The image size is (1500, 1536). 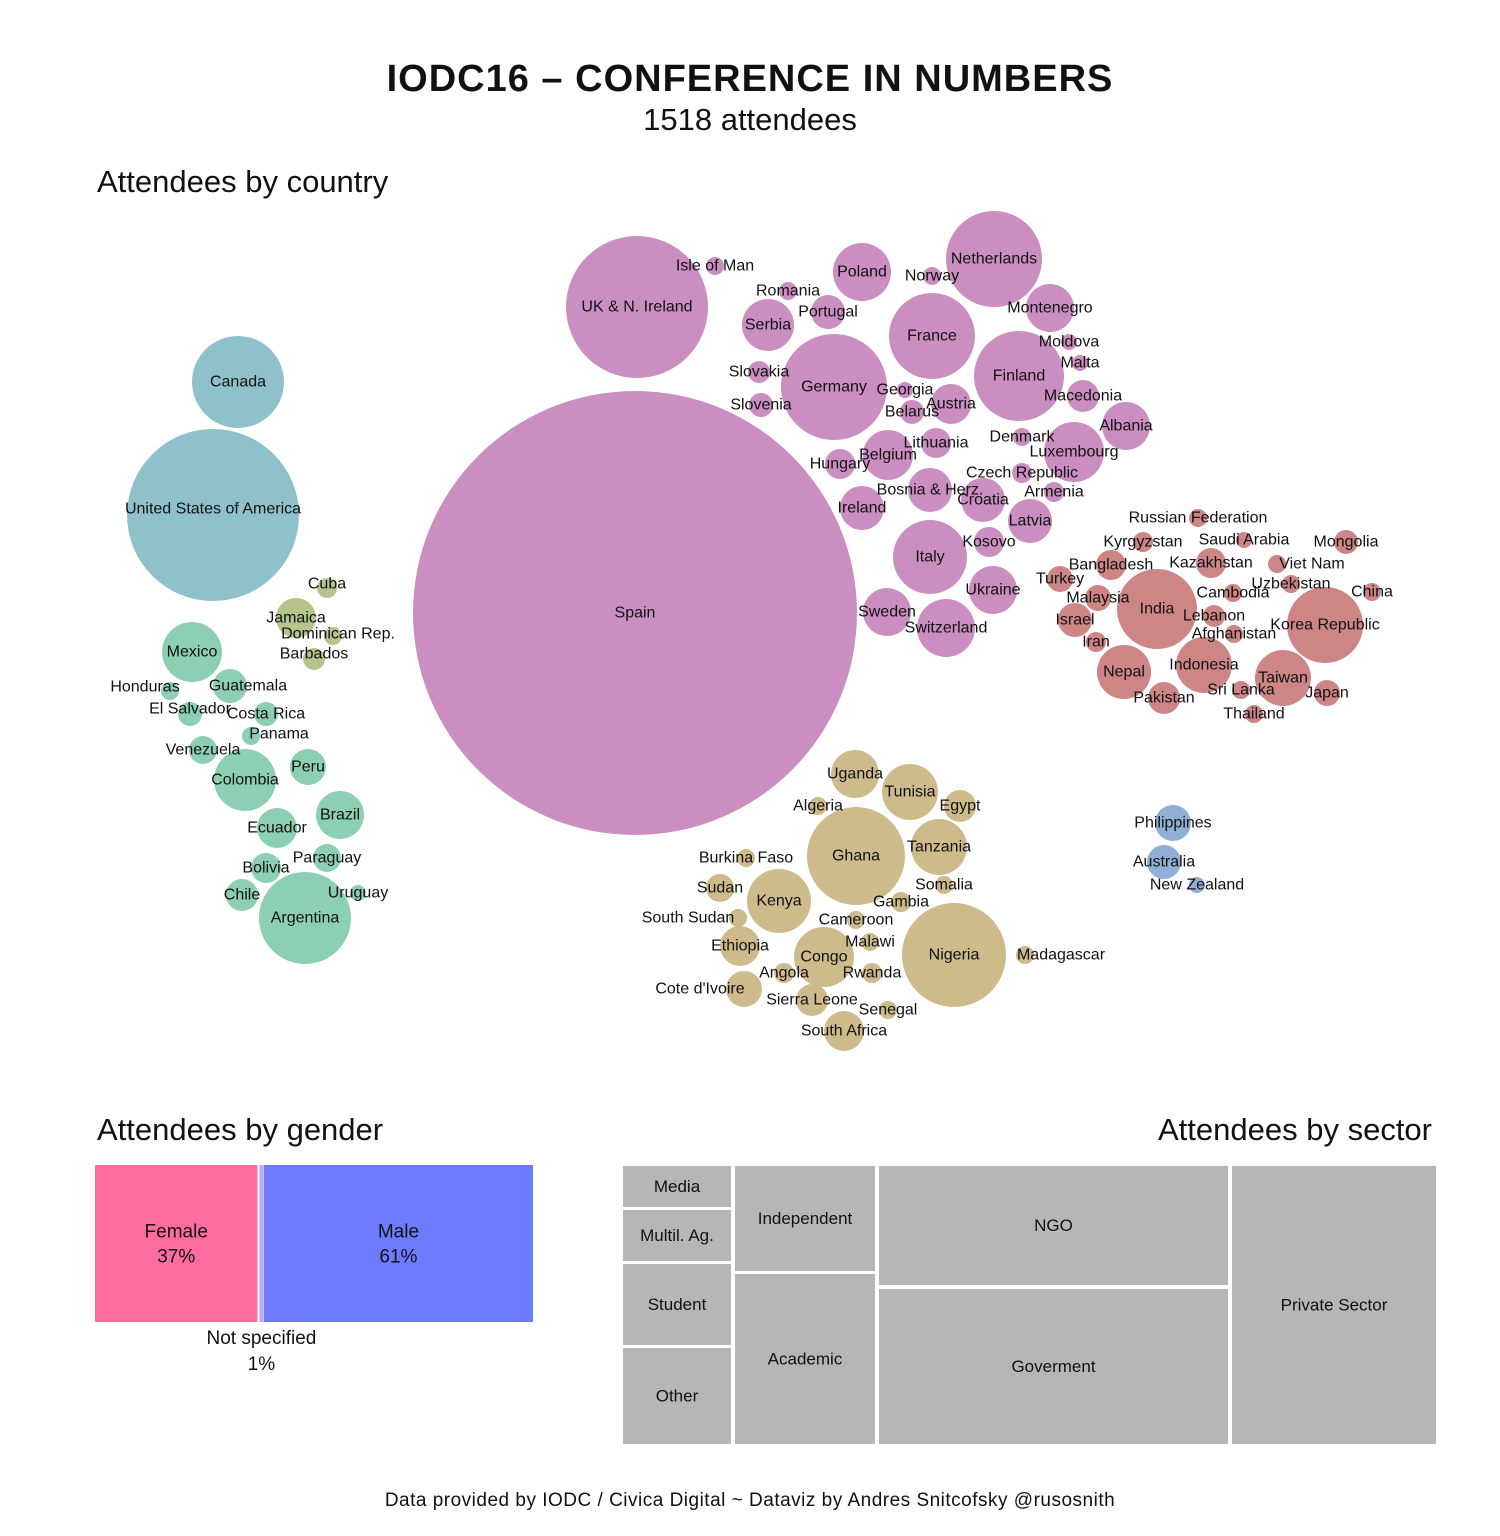 I want to click on sector-cell-private-sector, so click(x=1334, y=1305).